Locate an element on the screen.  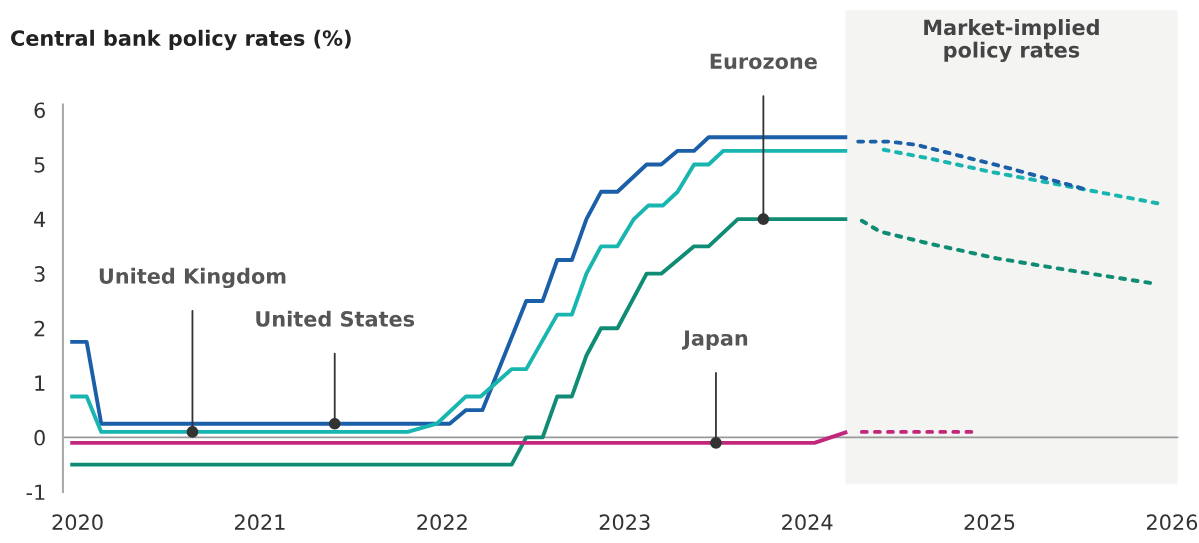
x-tick-label: 2026 is located at coordinates (1172, 522).